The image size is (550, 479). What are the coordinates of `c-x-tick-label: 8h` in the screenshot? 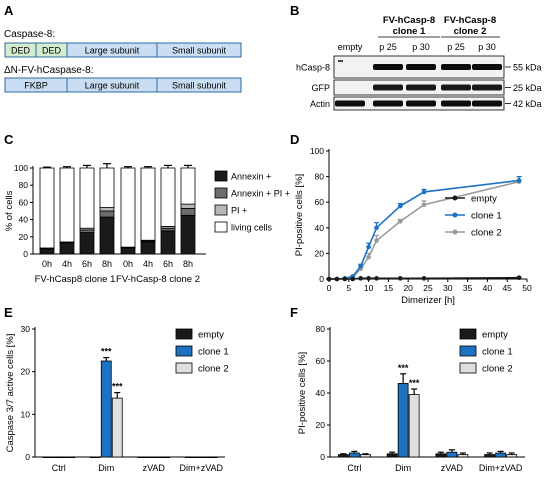 It's located at (188, 264).